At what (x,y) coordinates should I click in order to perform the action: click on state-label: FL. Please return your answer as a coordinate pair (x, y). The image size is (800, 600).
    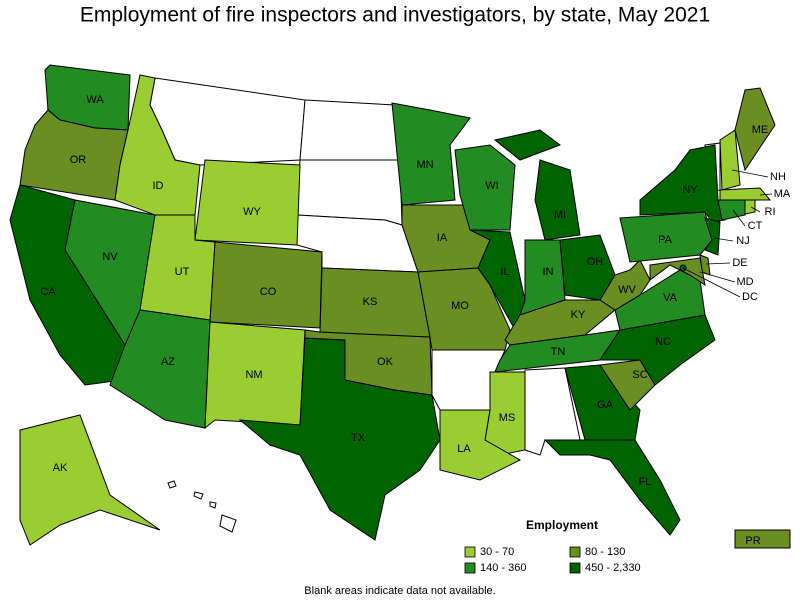
    Looking at the image, I should click on (645, 482).